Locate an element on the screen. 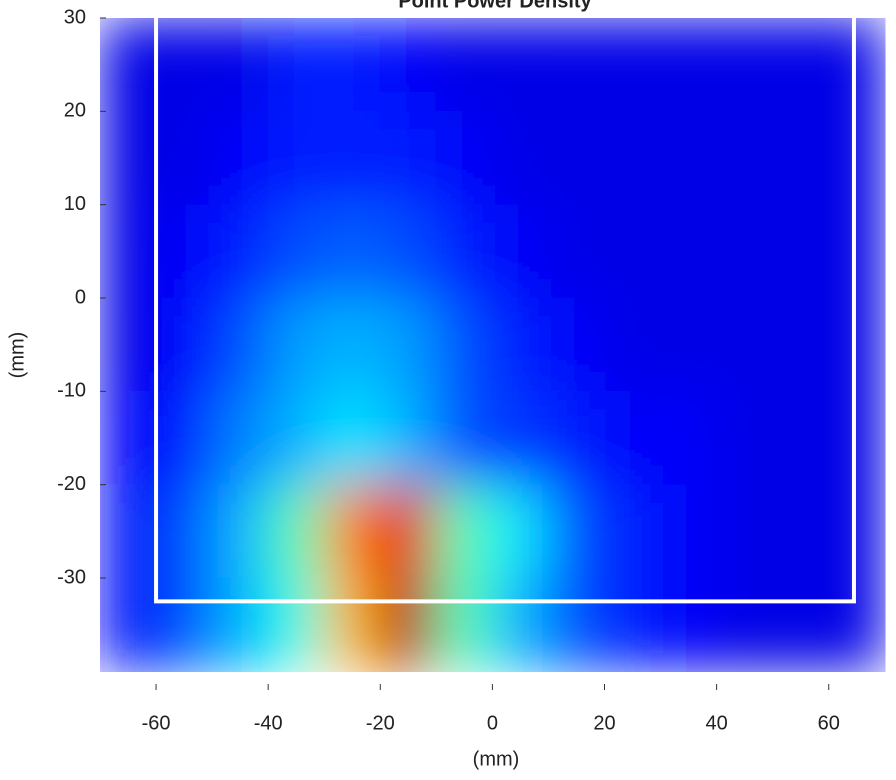 The image size is (896, 780). x-axis-label: (mm) is located at coordinates (496, 759).